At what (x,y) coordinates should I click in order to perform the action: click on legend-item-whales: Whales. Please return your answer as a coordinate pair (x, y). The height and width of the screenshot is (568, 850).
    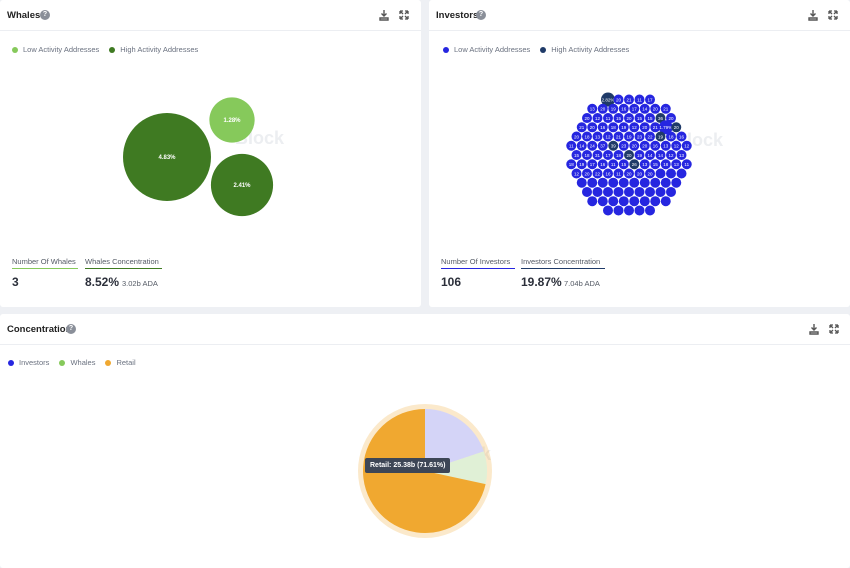
    Looking at the image, I should click on (77, 362).